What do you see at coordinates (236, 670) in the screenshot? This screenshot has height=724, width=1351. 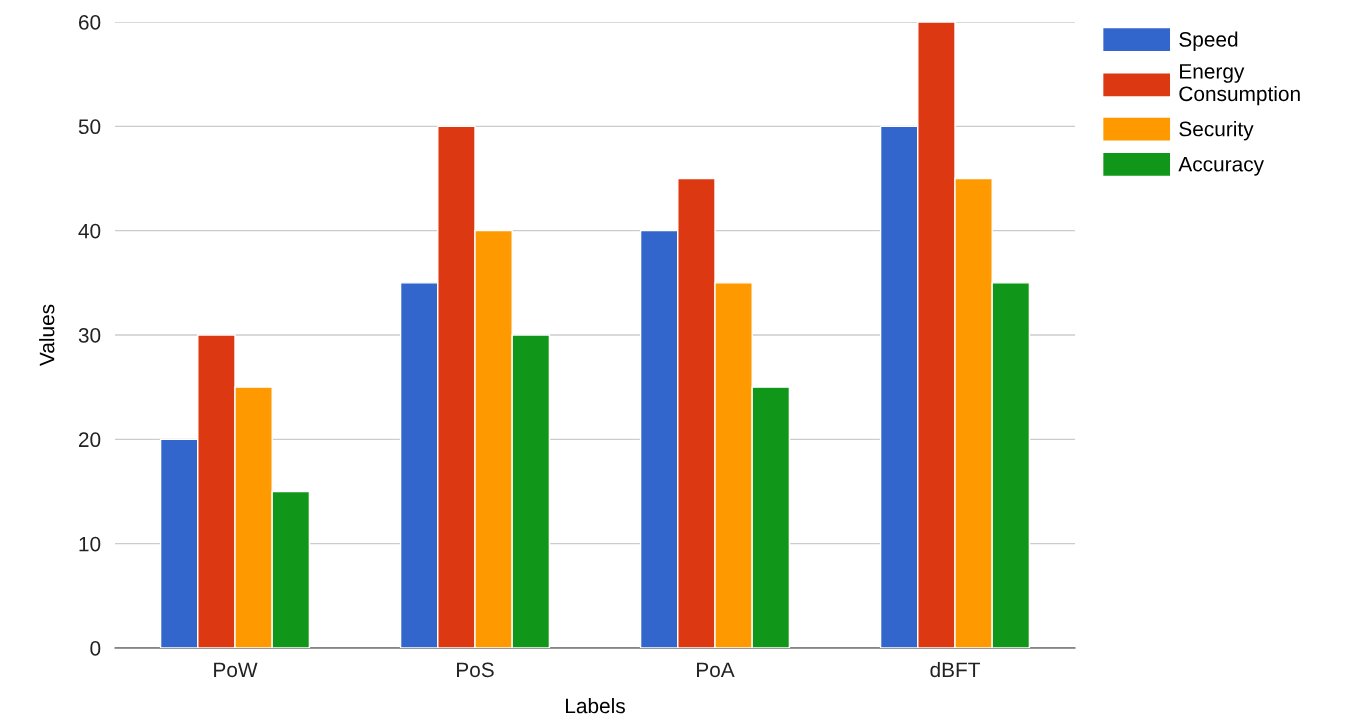 I see `x-tick-label: PoW` at bounding box center [236, 670].